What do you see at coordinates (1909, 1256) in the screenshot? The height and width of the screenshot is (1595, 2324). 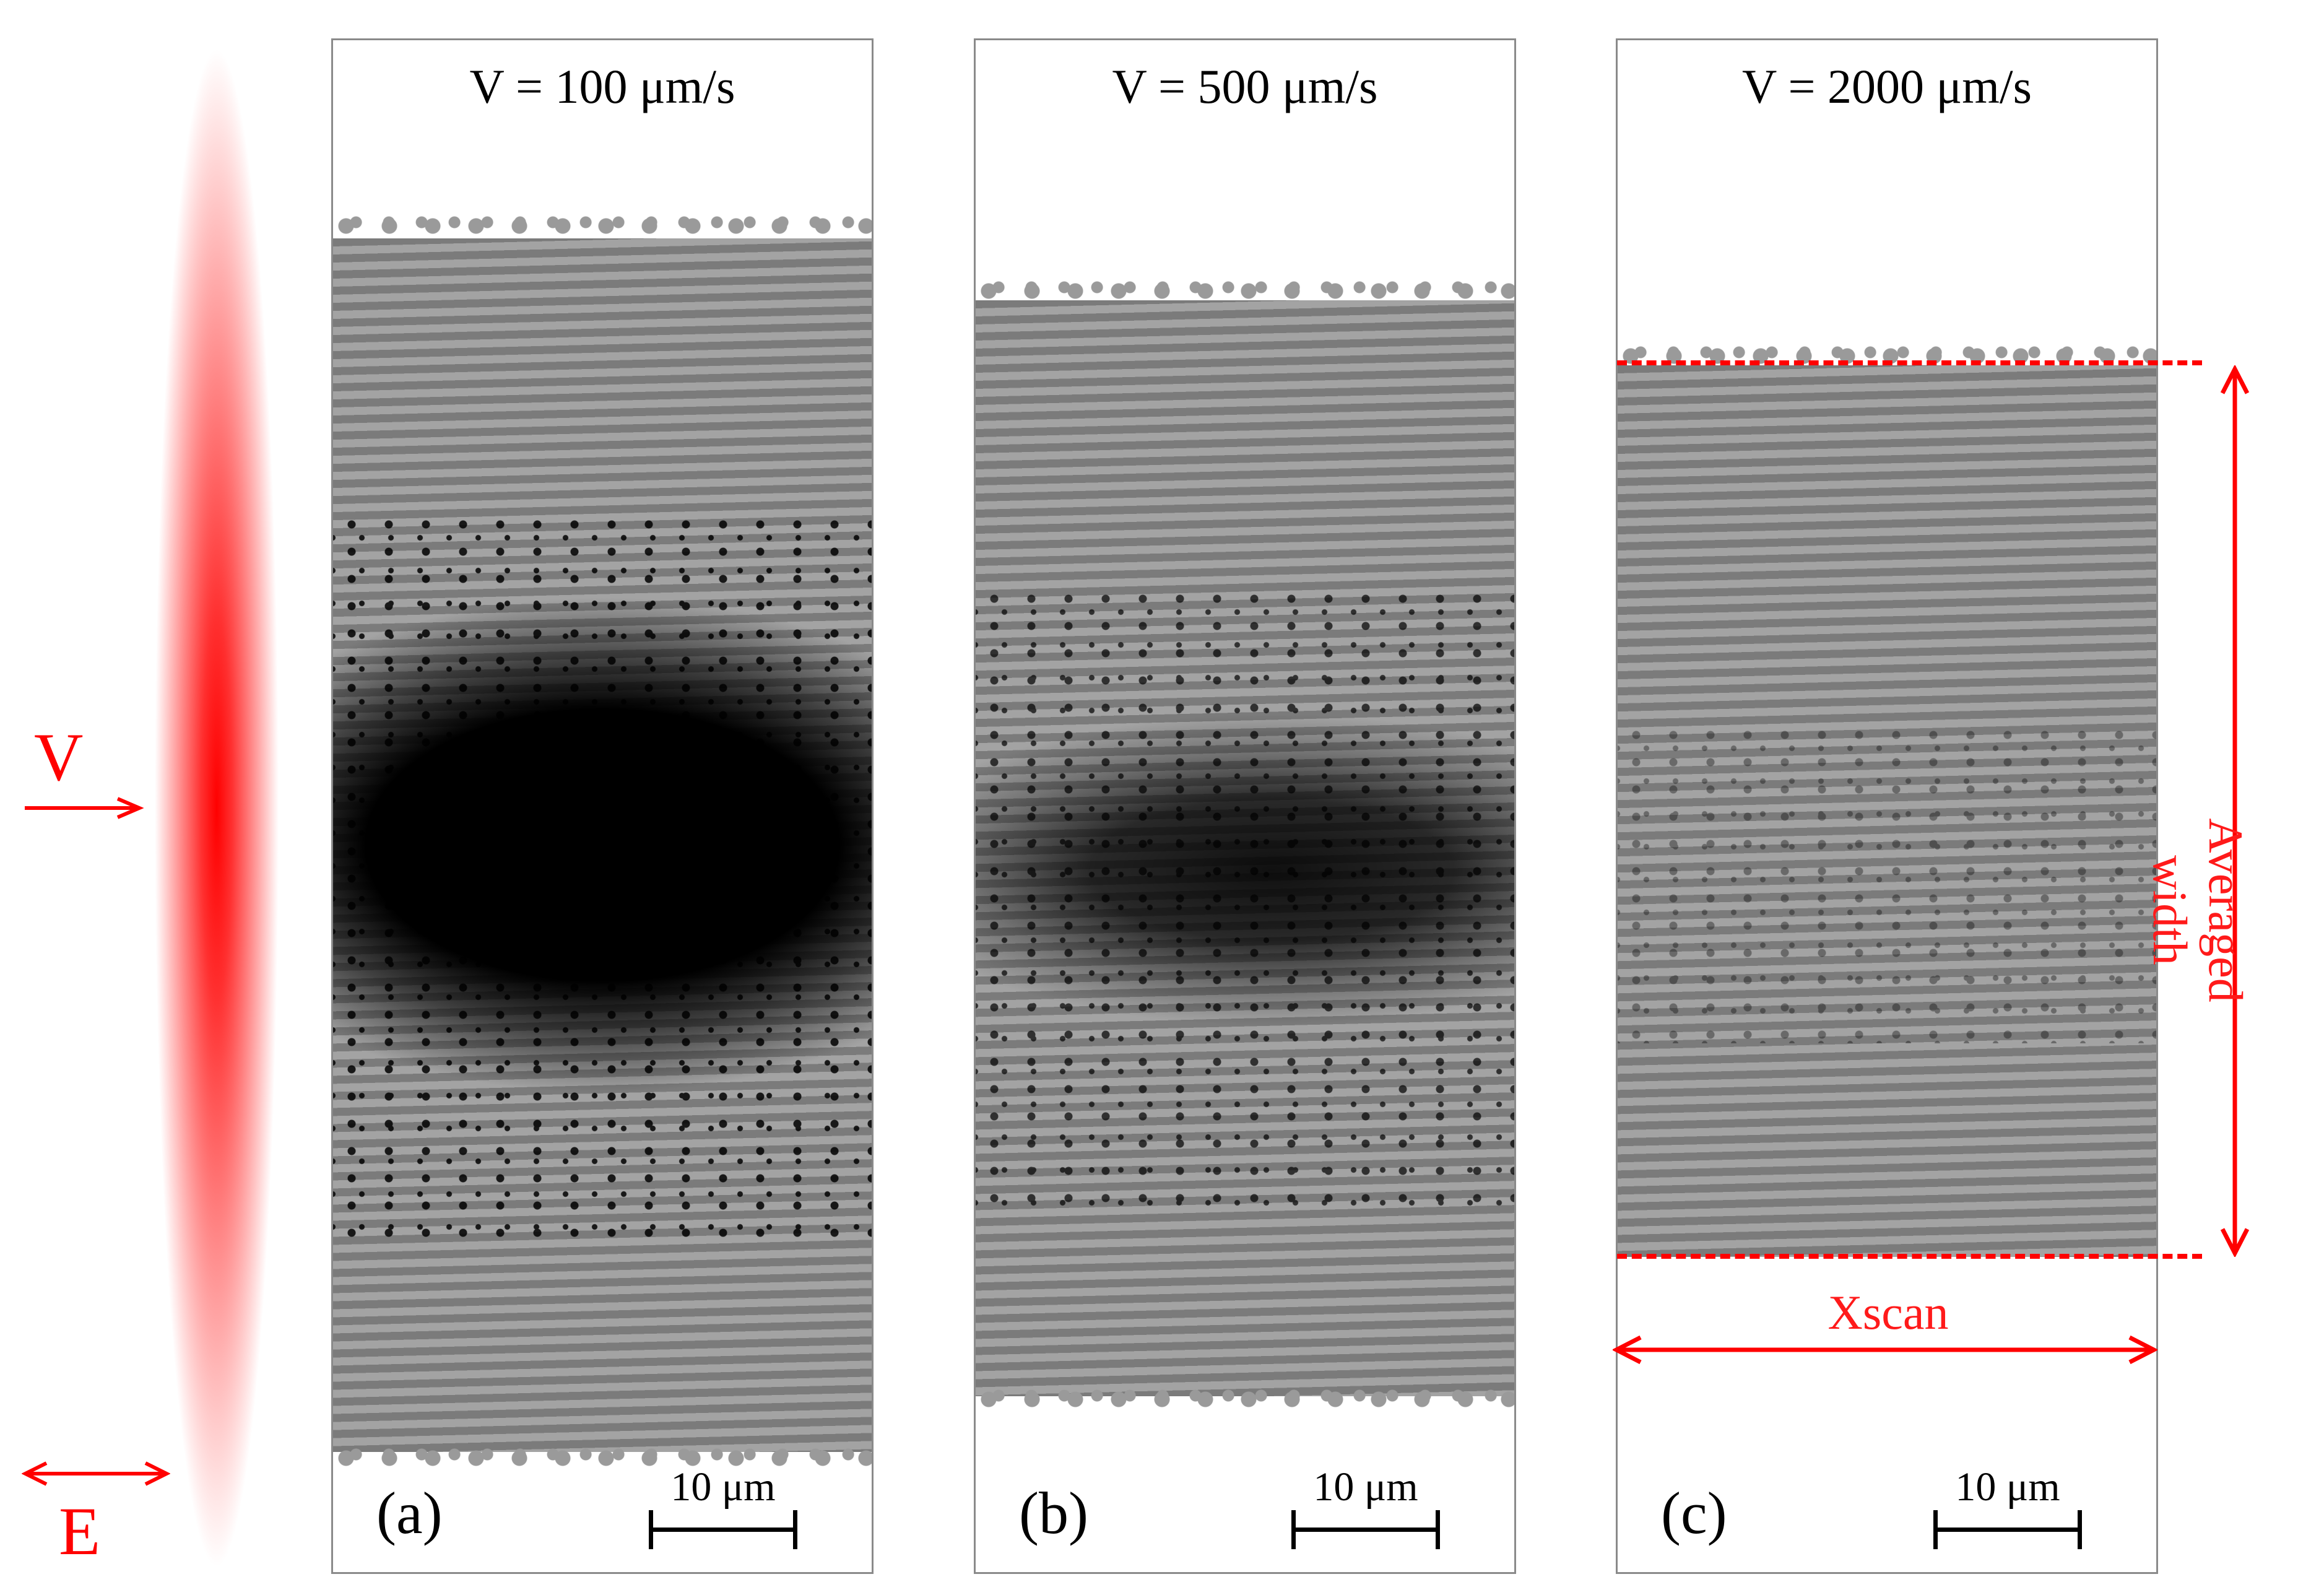 I see `width-bottom-dashed-line` at bounding box center [1909, 1256].